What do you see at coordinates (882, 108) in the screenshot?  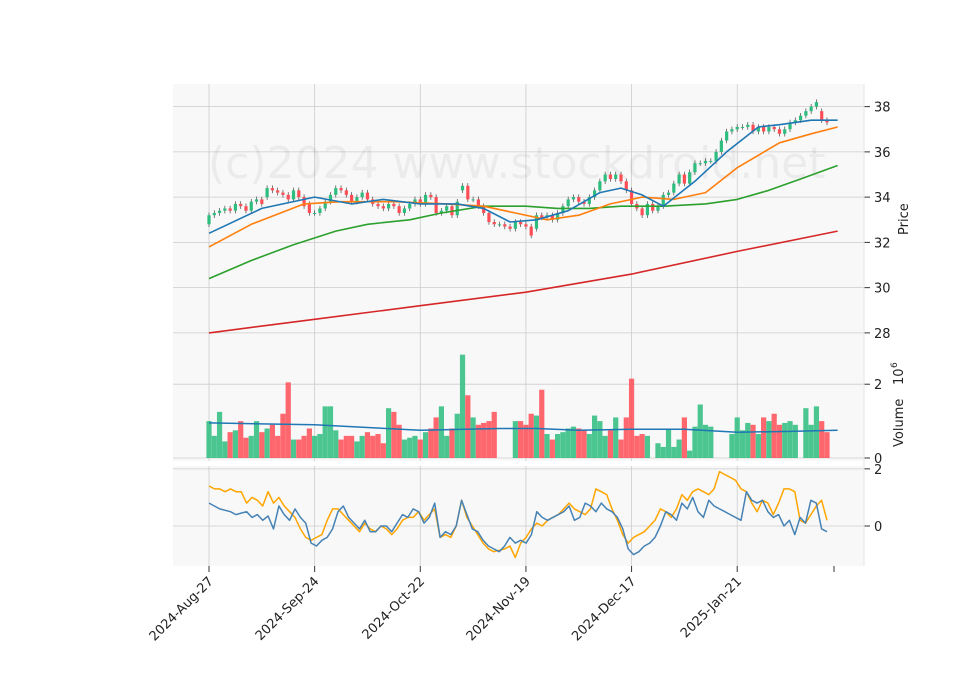 I see `price-y-tick-label: 38` at bounding box center [882, 108].